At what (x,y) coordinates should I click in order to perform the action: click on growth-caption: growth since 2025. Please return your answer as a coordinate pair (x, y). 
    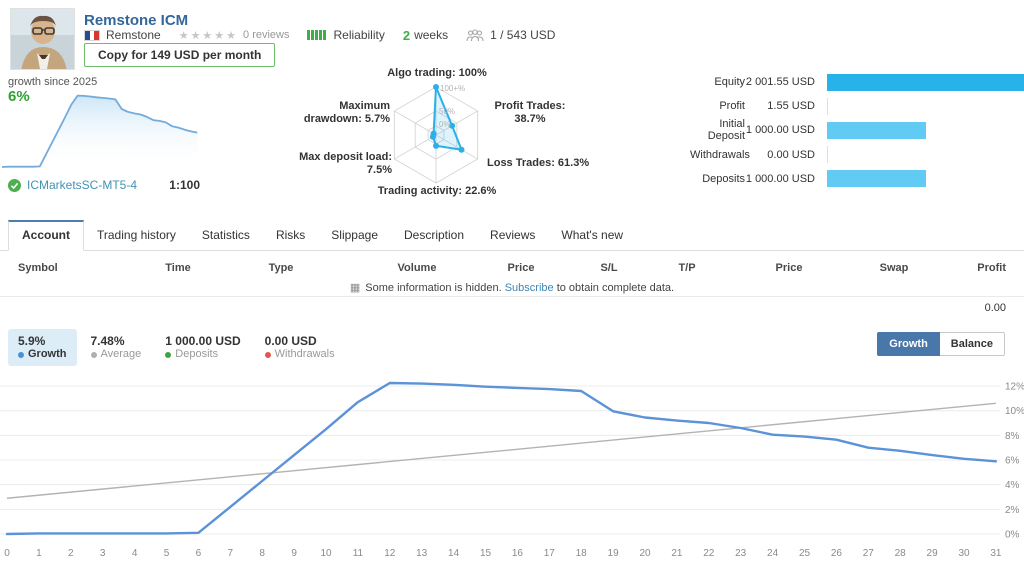
    Looking at the image, I should click on (53, 82).